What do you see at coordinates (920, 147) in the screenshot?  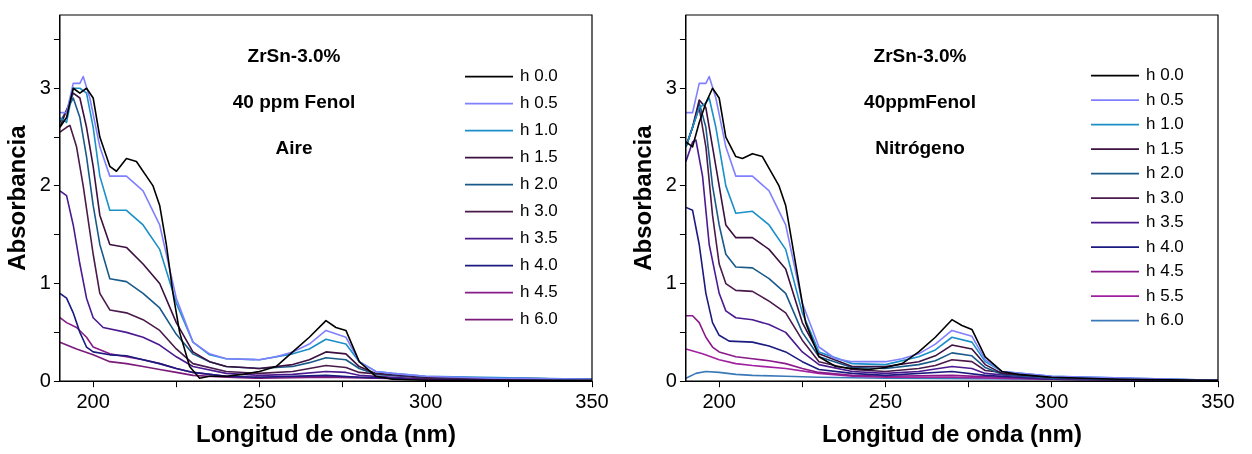 I see `annotation: Nitrógeno` at bounding box center [920, 147].